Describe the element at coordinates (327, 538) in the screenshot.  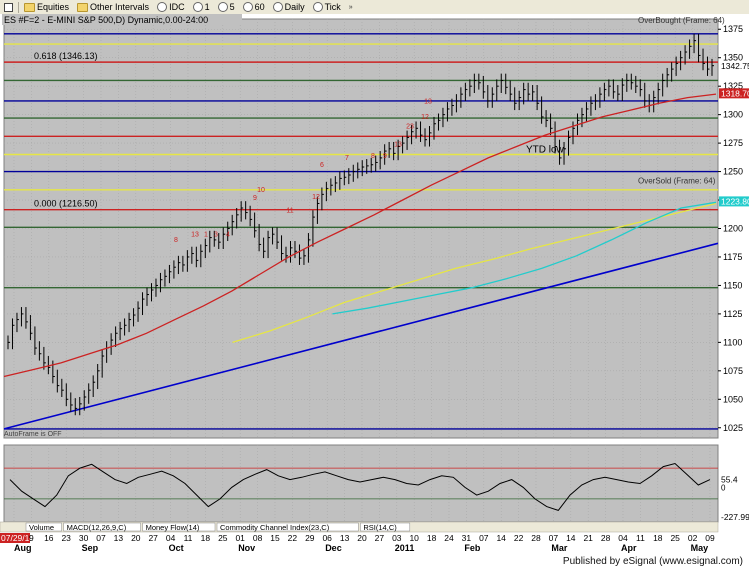
I see `x-tick-label: 06` at that location.